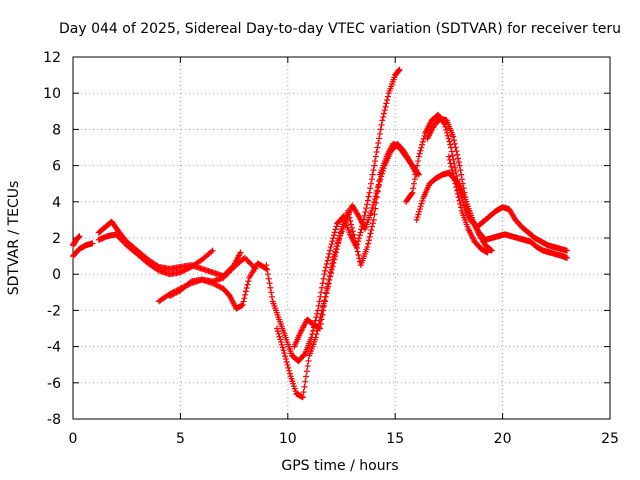  Describe the element at coordinates (155, 254) in the screenshot. I see `series-arc-d` at that location.